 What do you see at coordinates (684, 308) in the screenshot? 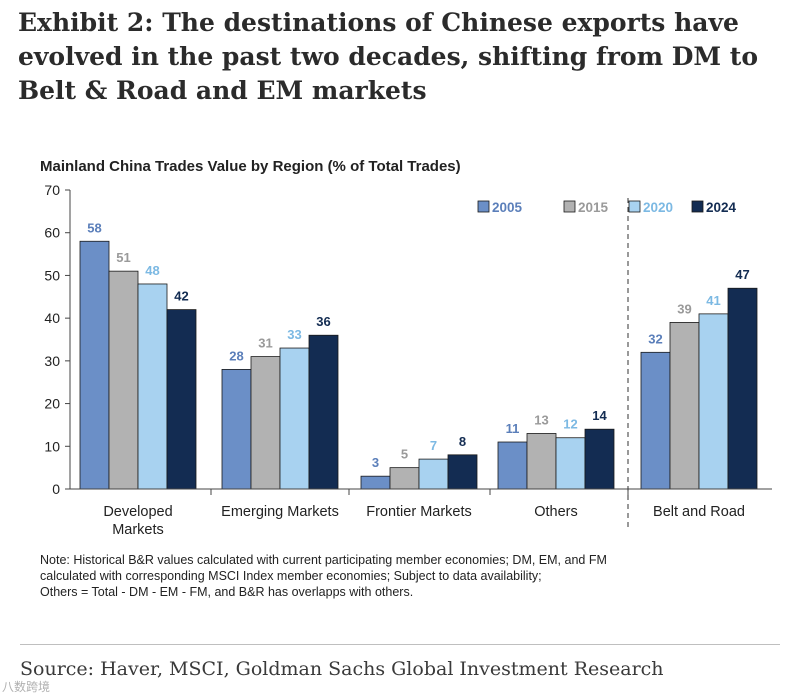
I see `data-label: 39` at bounding box center [684, 308].